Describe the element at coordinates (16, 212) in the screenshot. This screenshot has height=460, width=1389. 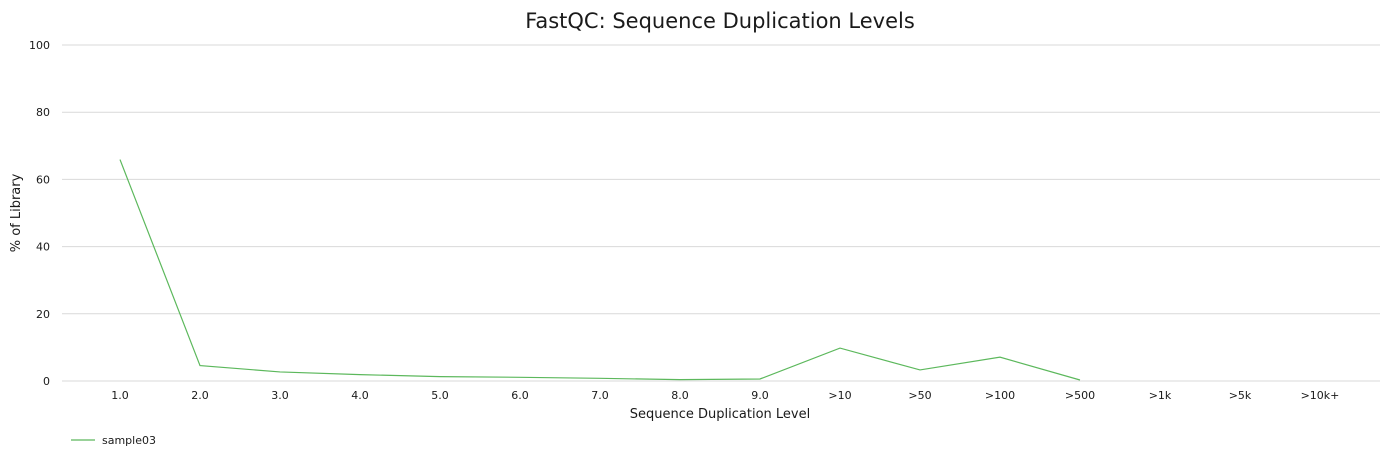
I see `y-axis-label: % of Library` at that location.